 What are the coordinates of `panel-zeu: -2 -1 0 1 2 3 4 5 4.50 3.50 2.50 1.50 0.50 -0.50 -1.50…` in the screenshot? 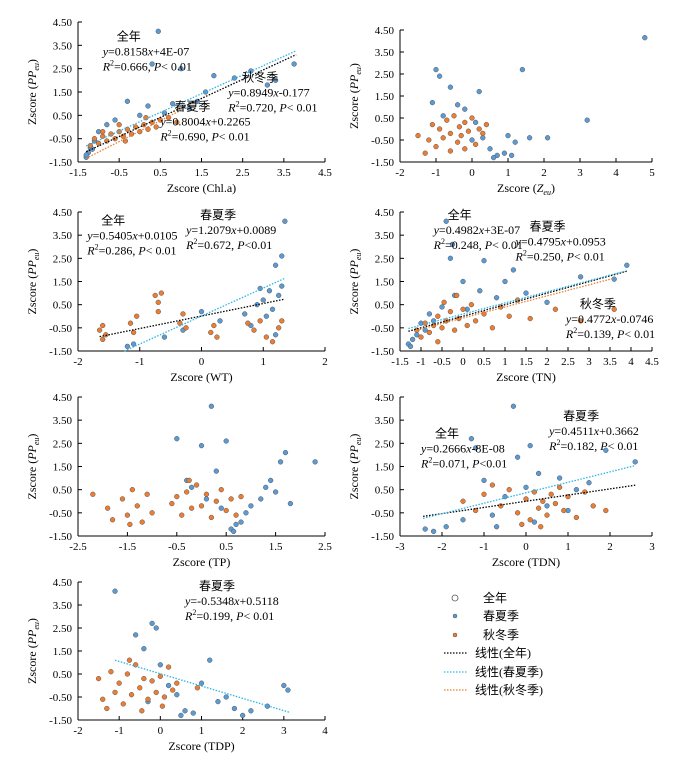 It's located at (501, 111).